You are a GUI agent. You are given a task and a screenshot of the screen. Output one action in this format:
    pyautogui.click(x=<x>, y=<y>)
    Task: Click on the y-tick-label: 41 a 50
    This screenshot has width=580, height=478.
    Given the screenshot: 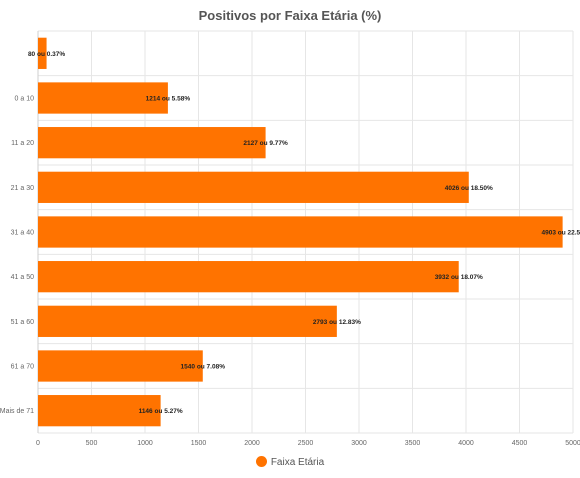 What is the action you would take?
    pyautogui.click(x=22, y=277)
    